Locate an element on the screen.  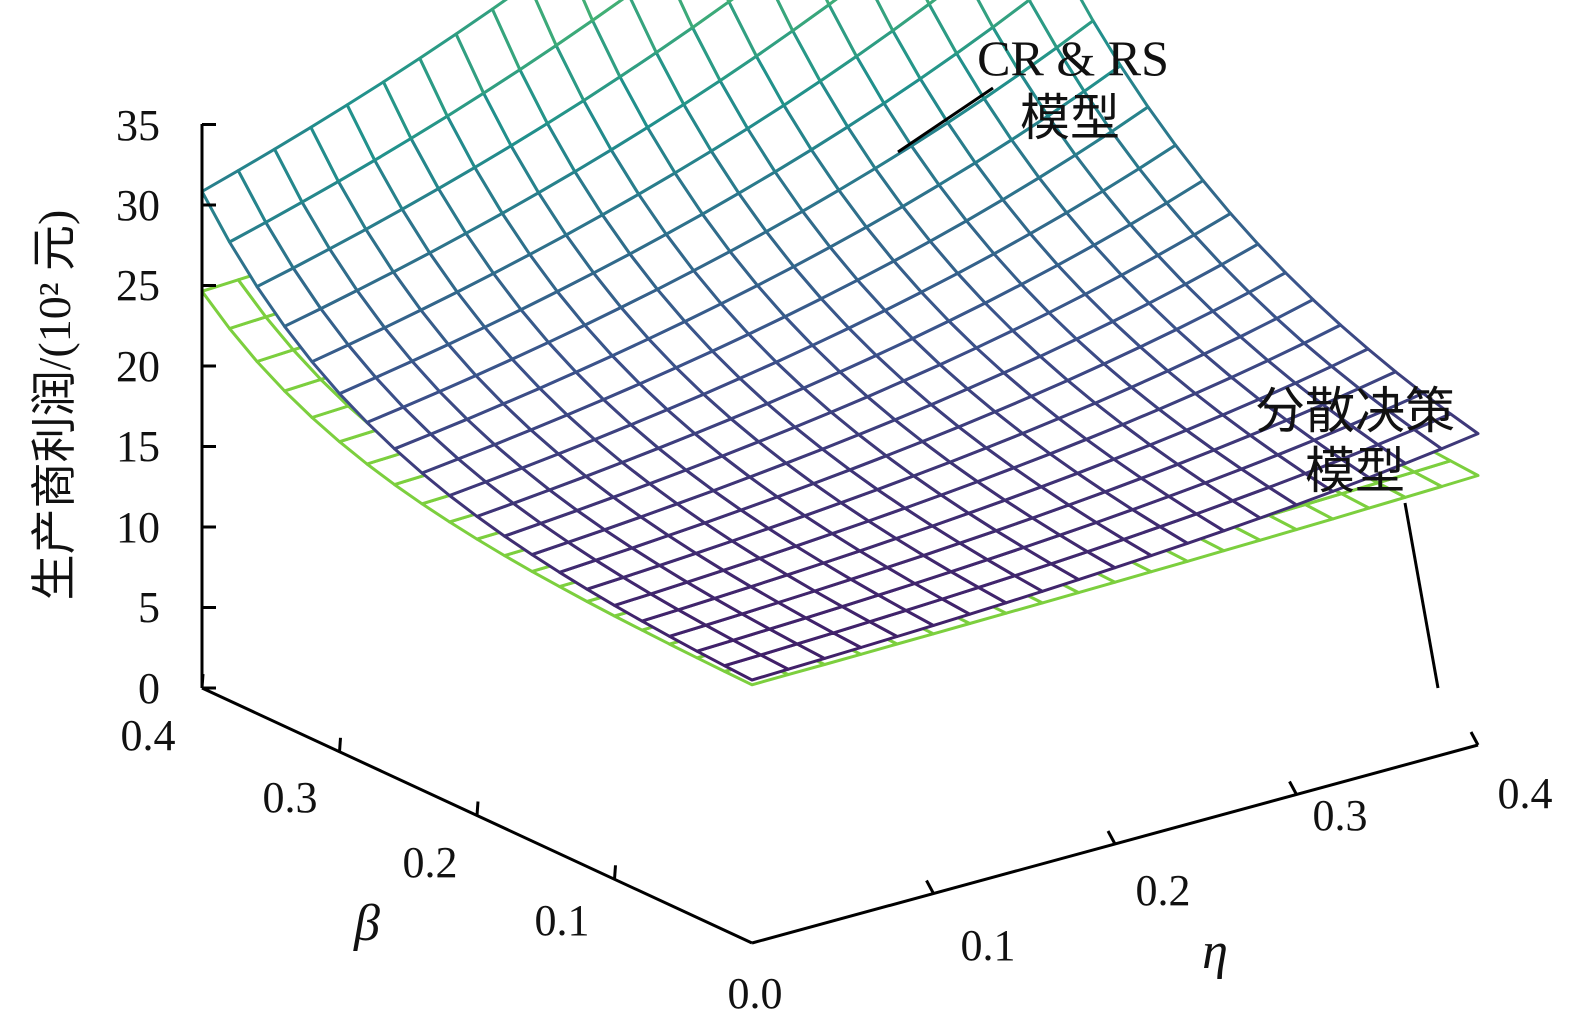
z-tick-label: 5 is located at coordinates (149, 607).